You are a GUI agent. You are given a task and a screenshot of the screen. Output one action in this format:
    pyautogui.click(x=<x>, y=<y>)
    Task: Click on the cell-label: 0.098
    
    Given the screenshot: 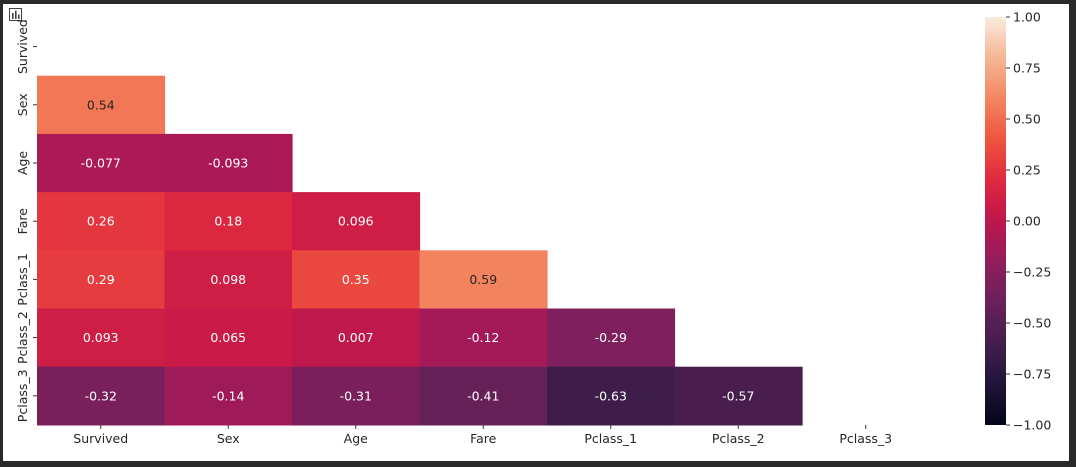 What is the action you would take?
    pyautogui.click(x=228, y=279)
    